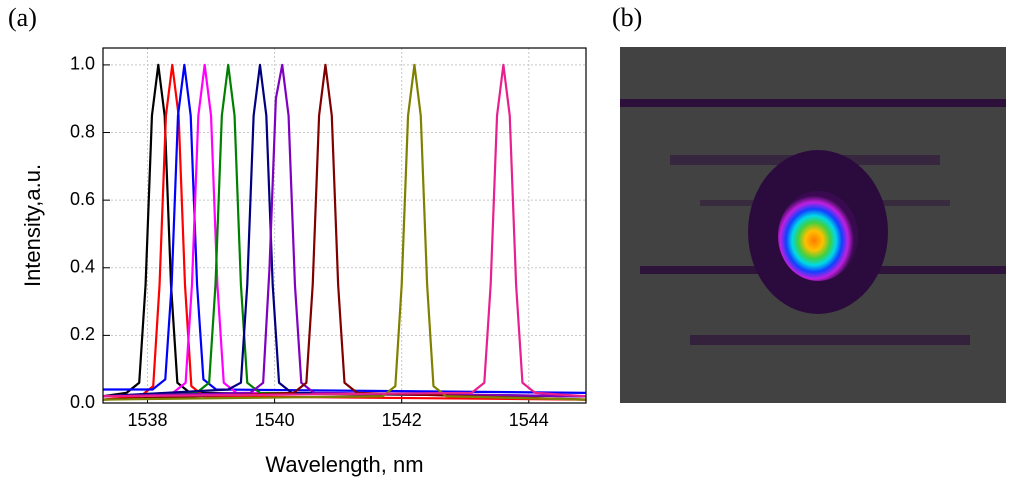 The width and height of the screenshot is (1017, 486). I want to click on y-tick-label: 0.6, so click(82, 199).